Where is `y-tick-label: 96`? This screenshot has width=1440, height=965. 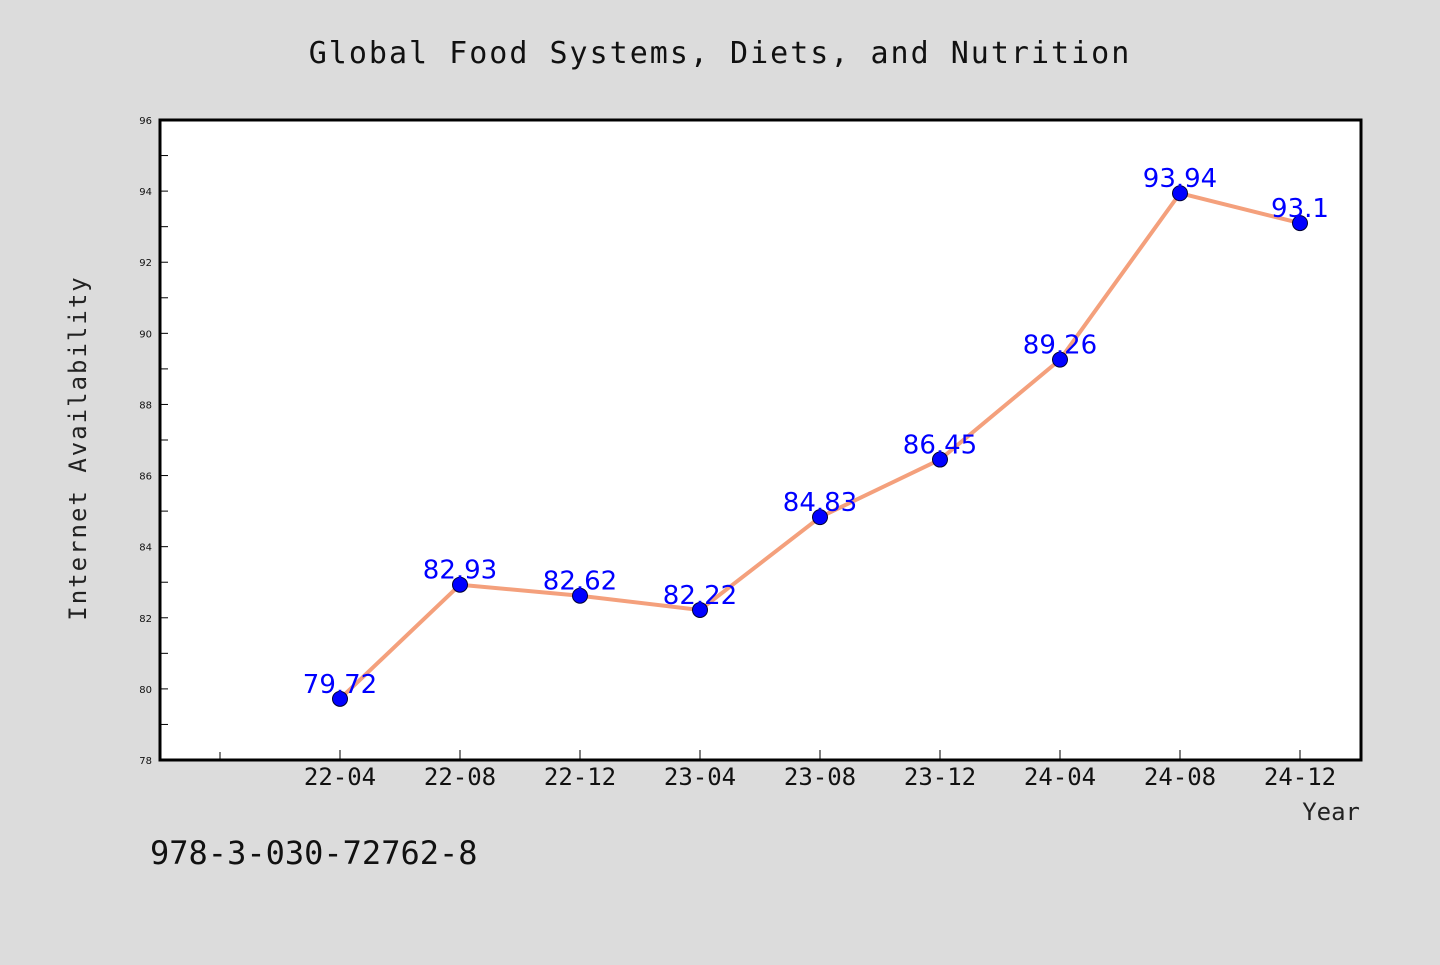 y-tick-label: 96 is located at coordinates (145, 121).